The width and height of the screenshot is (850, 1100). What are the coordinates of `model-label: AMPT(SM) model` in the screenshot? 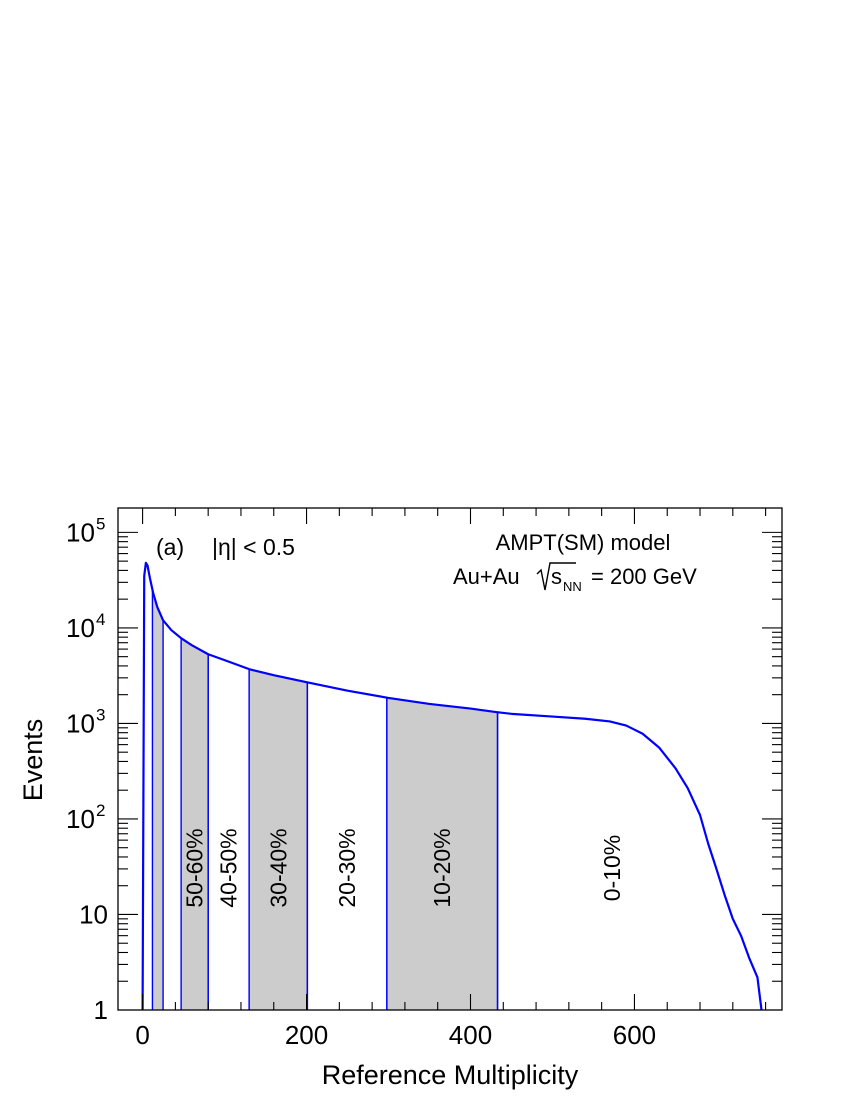 It's located at (583, 542).